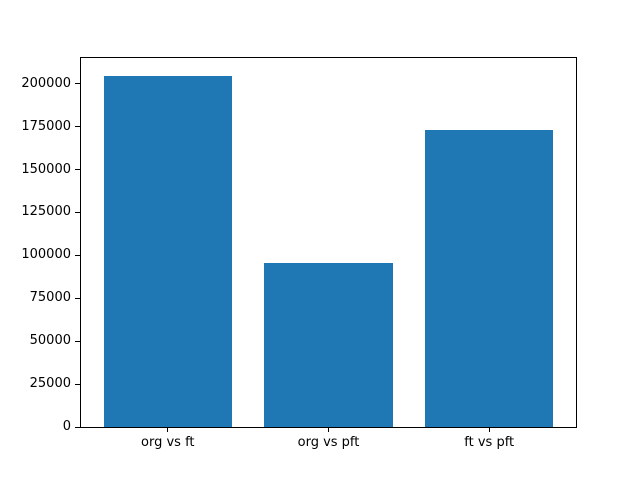 The image size is (640, 480). Describe the element at coordinates (168, 442) in the screenshot. I see `x-tick-label: org vs ft` at that location.